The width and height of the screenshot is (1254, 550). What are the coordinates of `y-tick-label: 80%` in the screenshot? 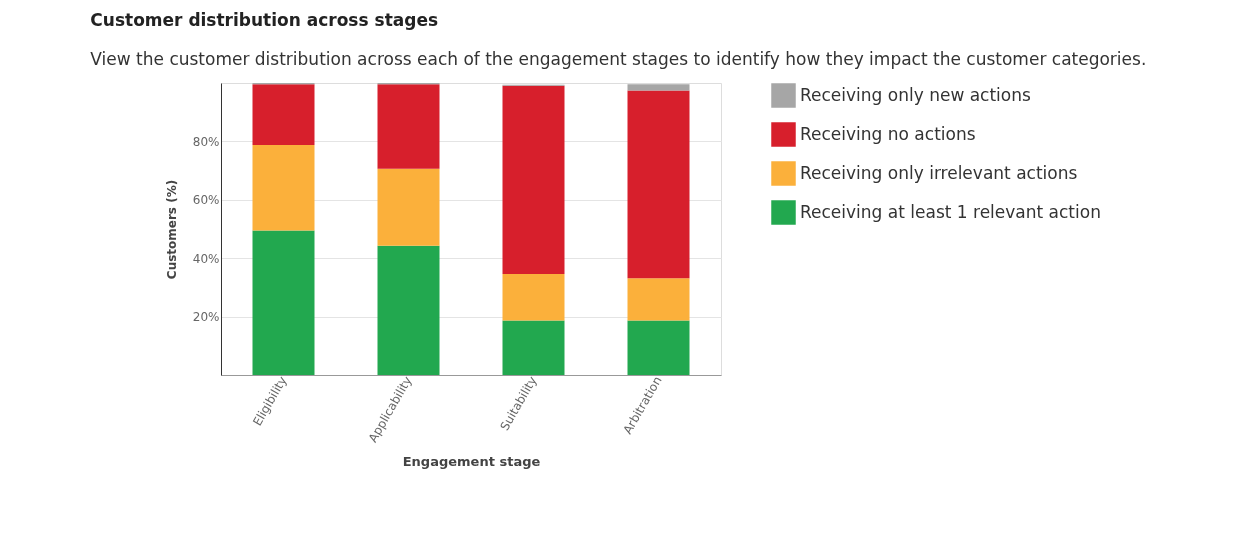 It's located at (206, 141).